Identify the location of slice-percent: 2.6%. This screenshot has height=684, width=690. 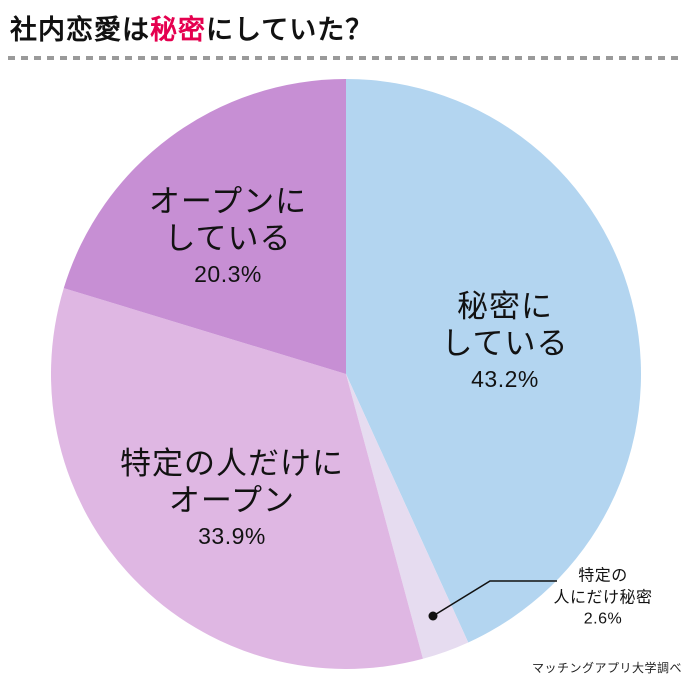
(603, 619).